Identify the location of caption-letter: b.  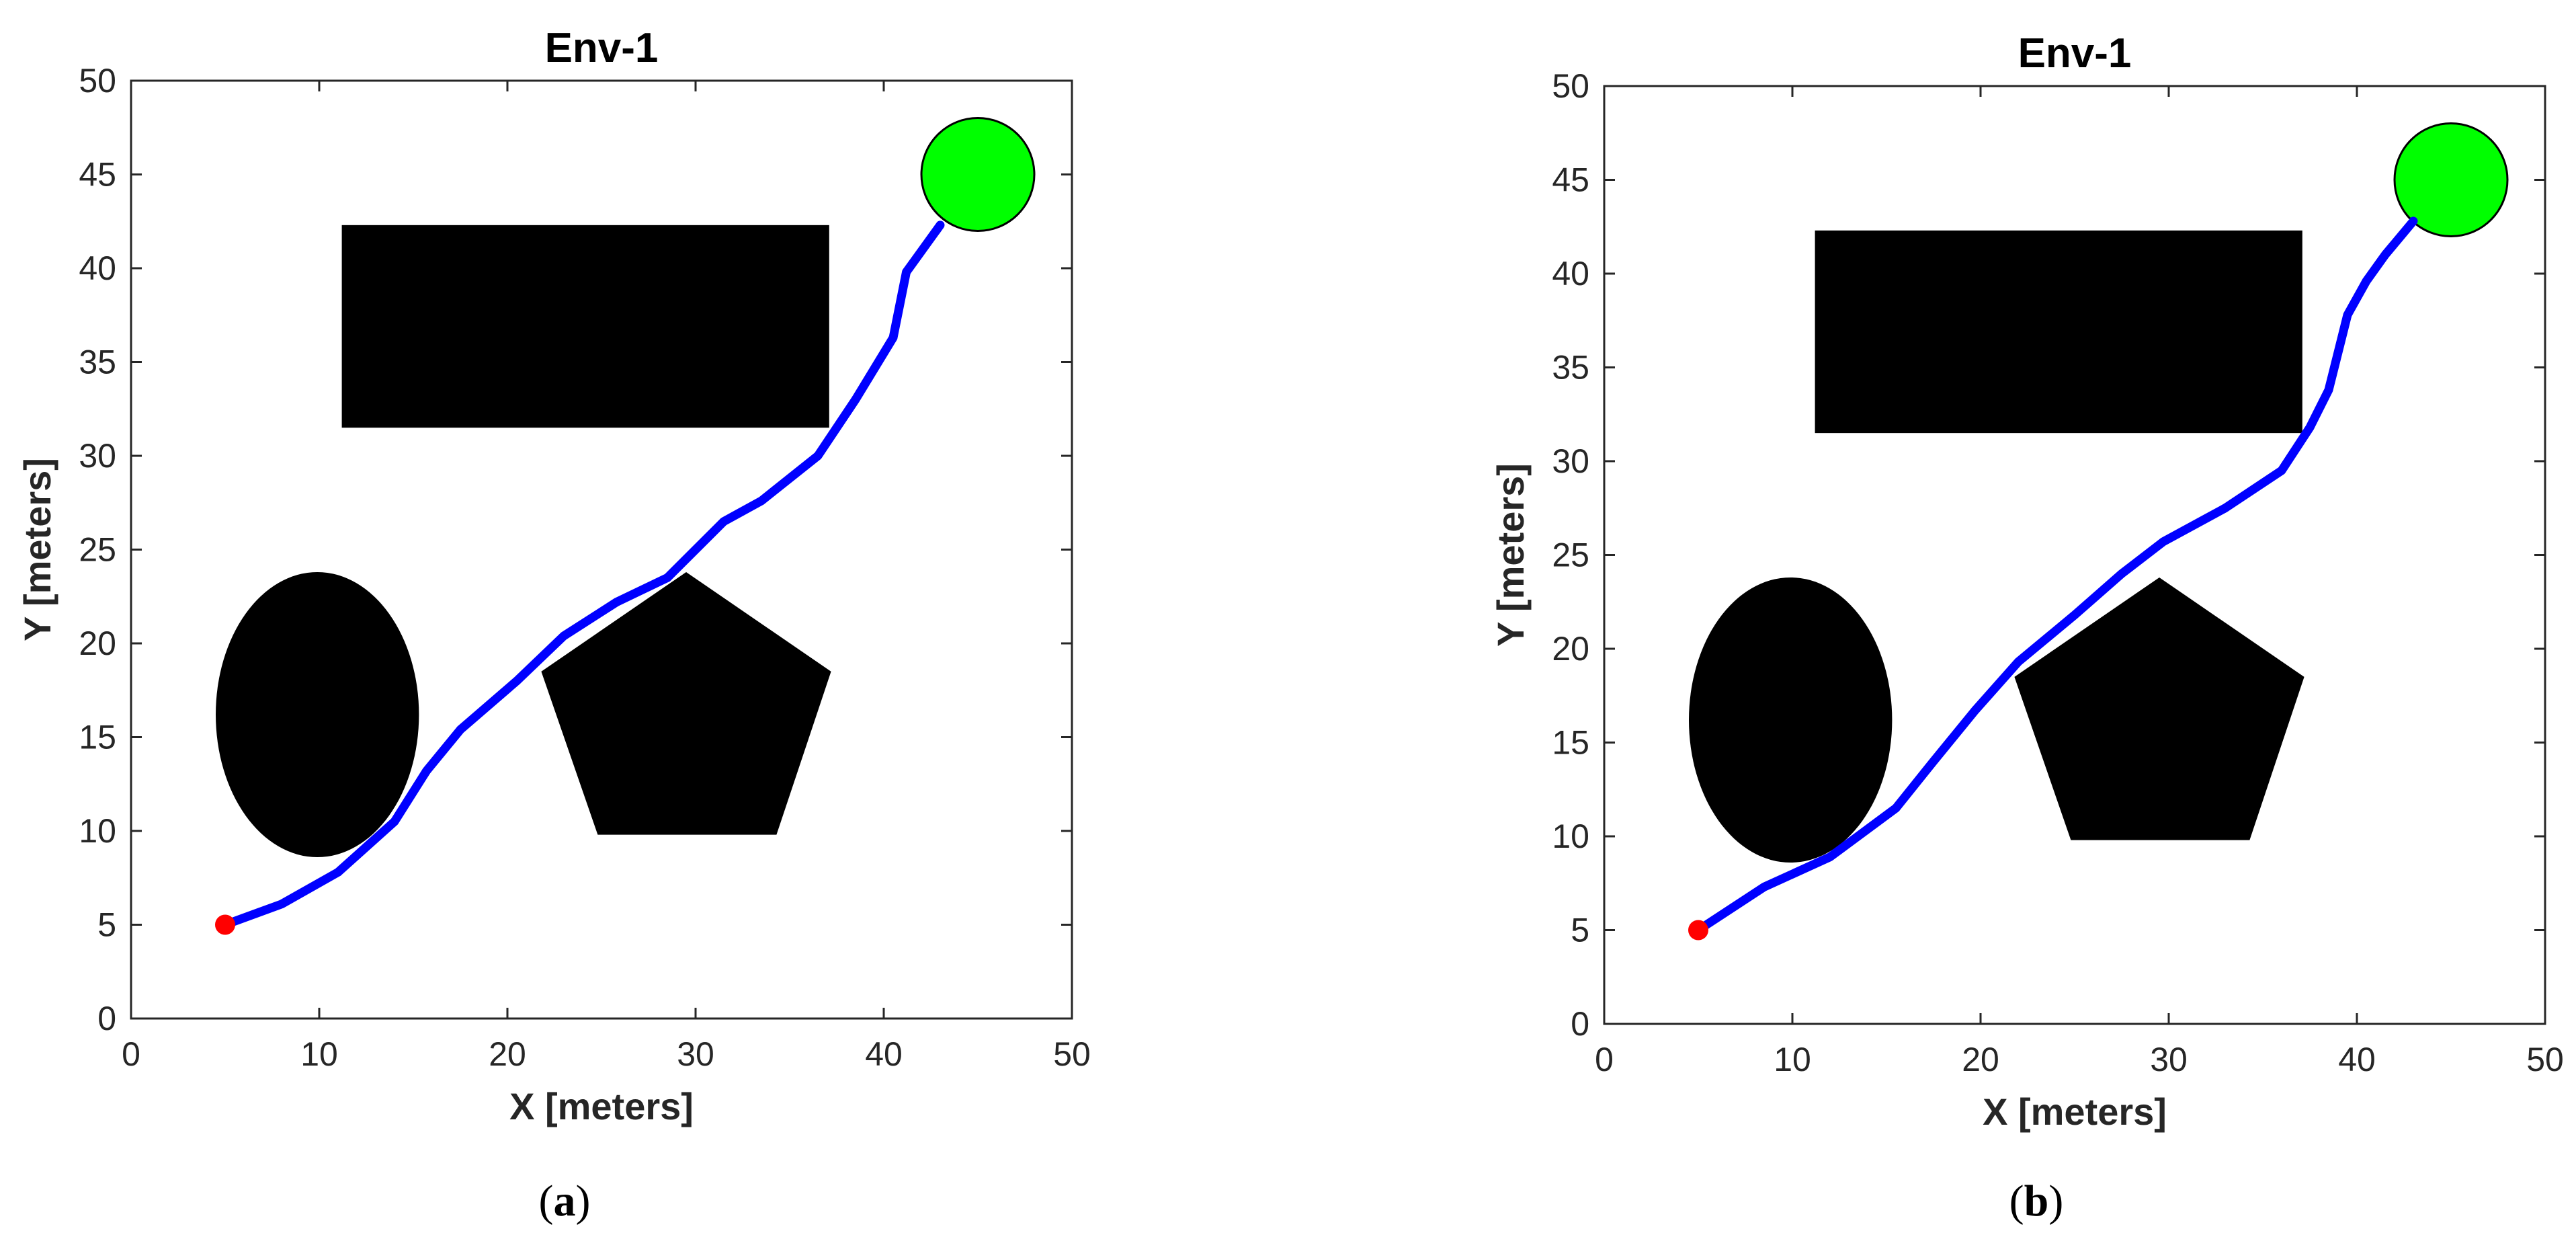
(2036, 1201).